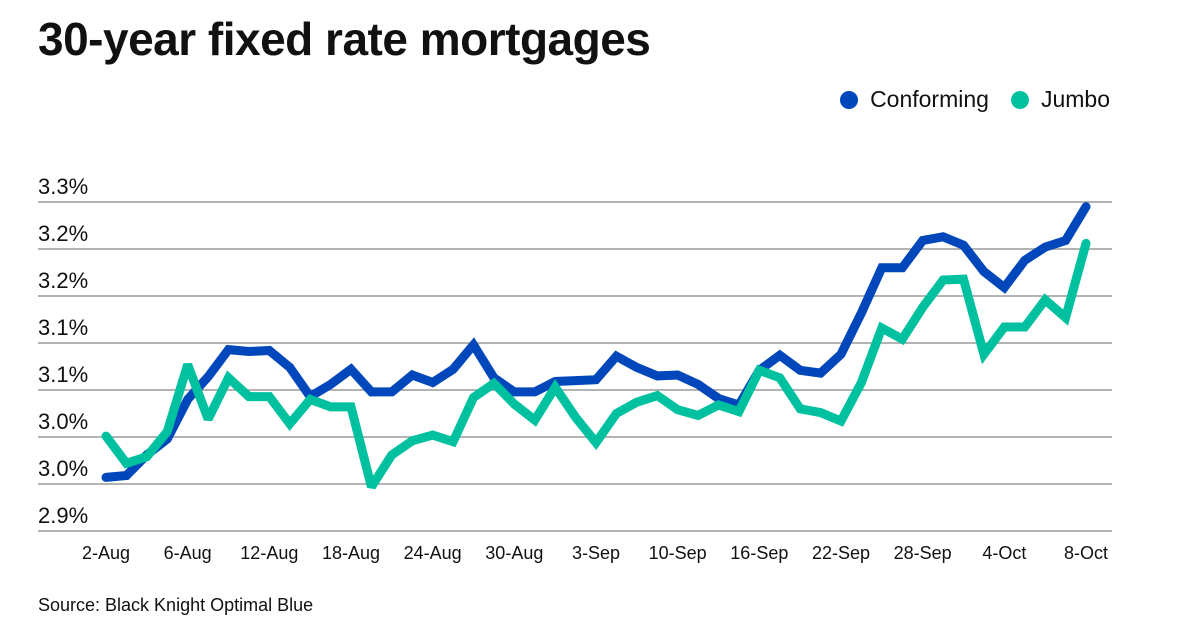 The height and width of the screenshot is (630, 1200). What do you see at coordinates (351, 553) in the screenshot?
I see `x-tick-label: 18-Aug` at bounding box center [351, 553].